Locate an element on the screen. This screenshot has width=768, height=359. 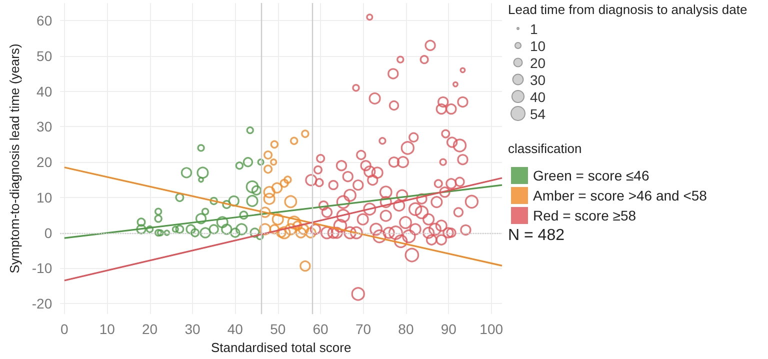
y-axis-title: Symptom-to-diagnosis lead time (years) is located at coordinates (14, 159).